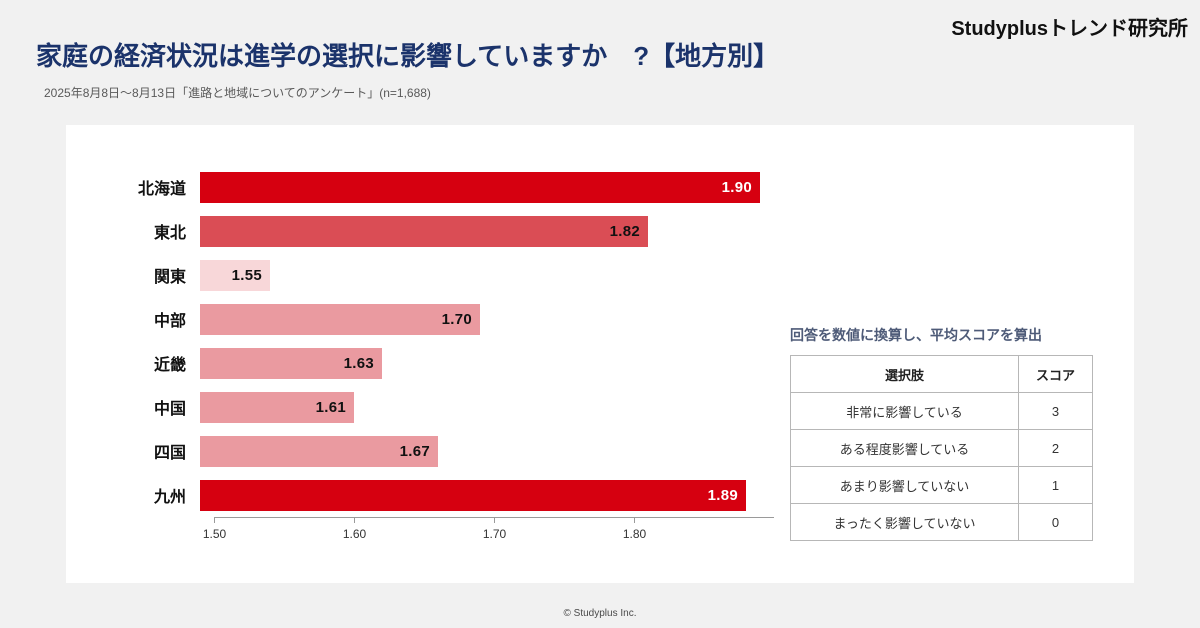 This screenshot has width=1200, height=628. I want to click on score-table-cell: 非常に影響している, so click(904, 411).